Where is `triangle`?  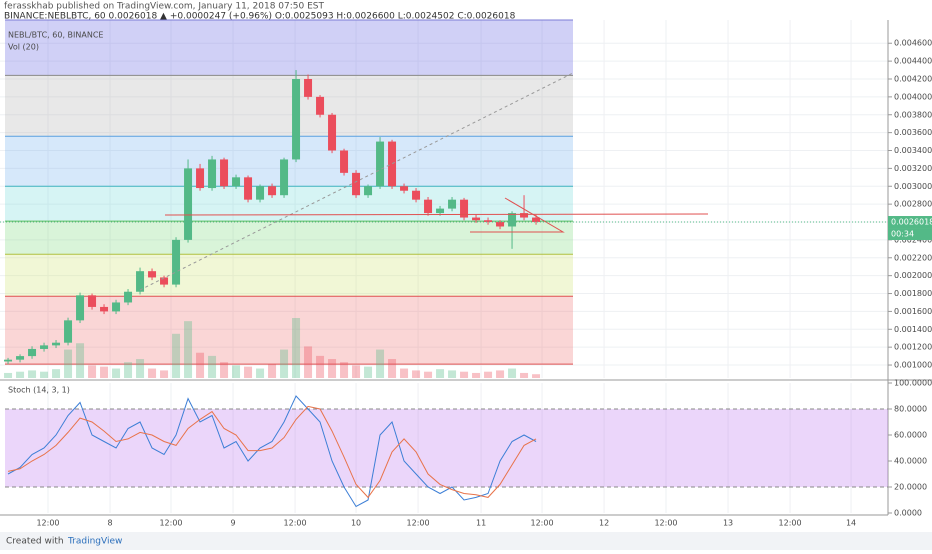 triangle is located at coordinates (517, 215).